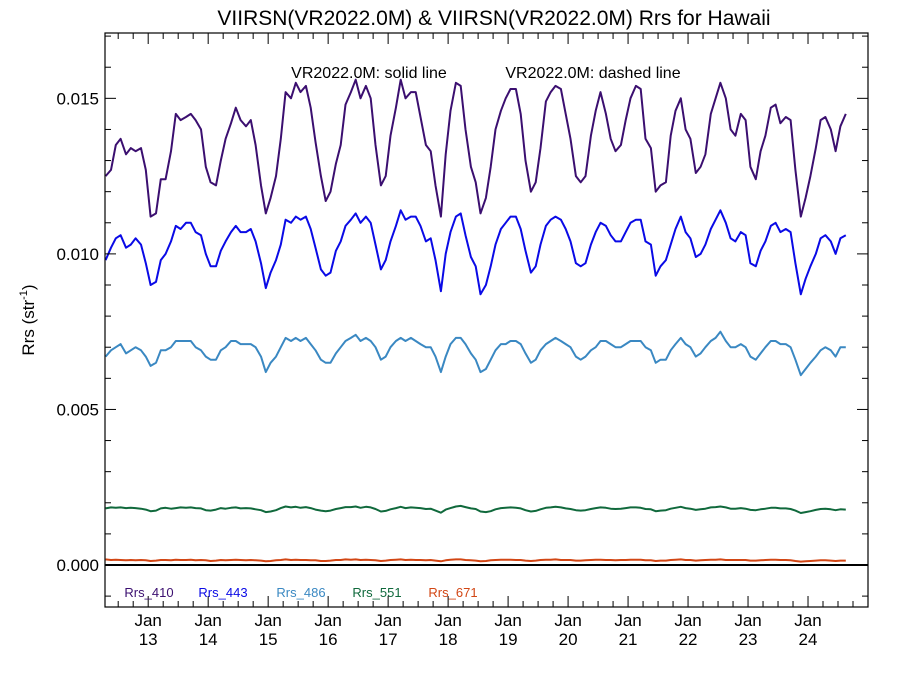 This screenshot has height=675, width=900. Describe the element at coordinates (208, 639) in the screenshot. I see `x-tick-label-year: 14` at that location.